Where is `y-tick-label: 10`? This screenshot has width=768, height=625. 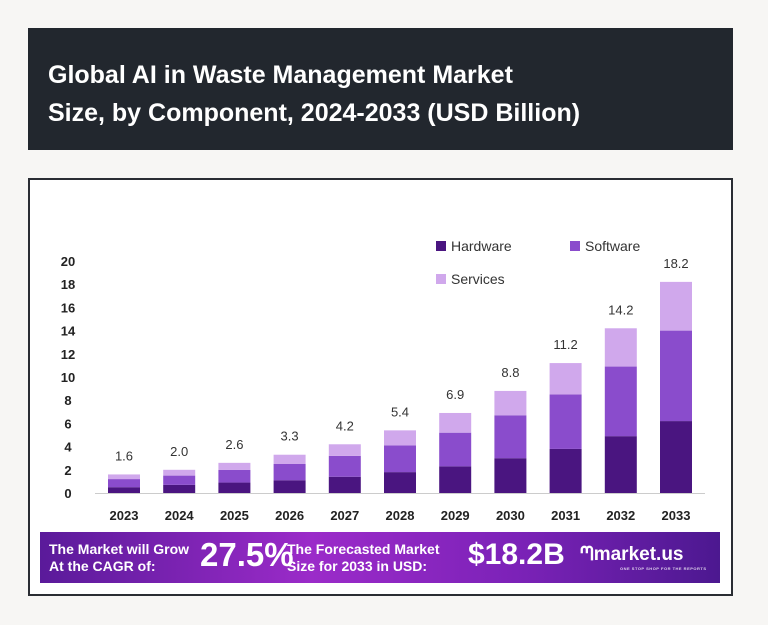 y-tick-label: 10 is located at coordinates (68, 377).